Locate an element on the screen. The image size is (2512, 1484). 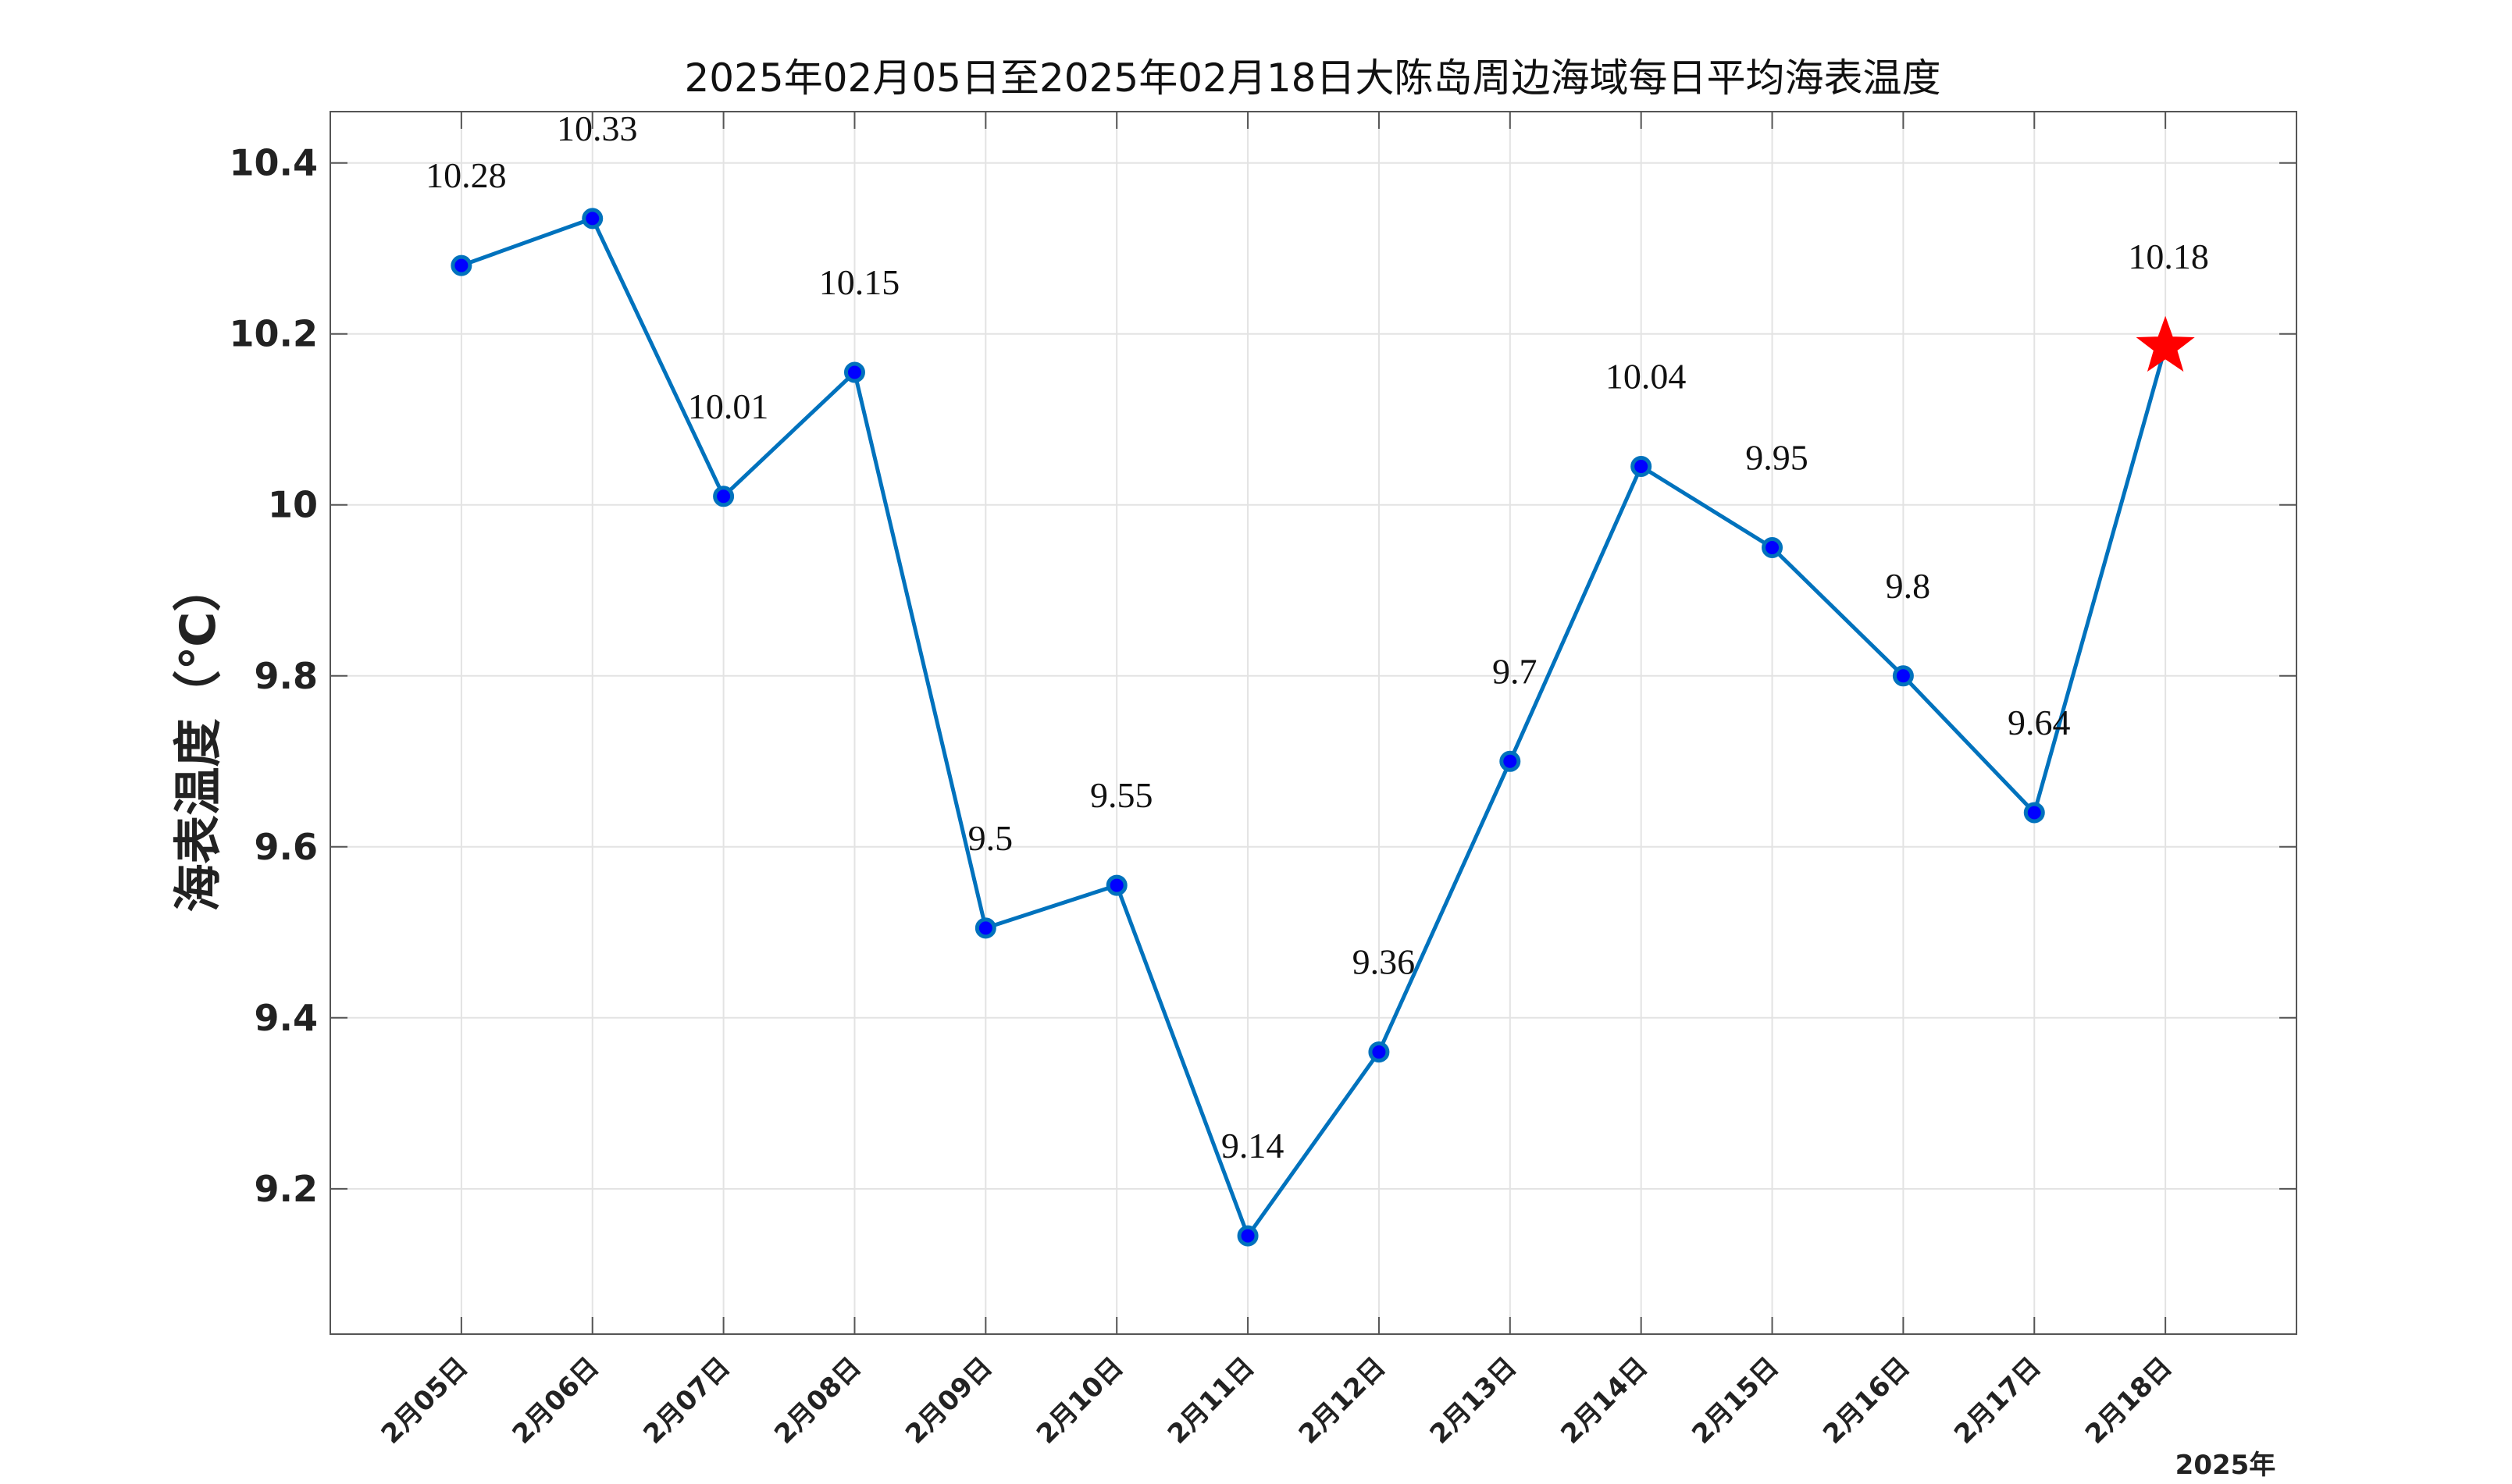
y-axis-label: 海表温度（℃） is located at coordinates (197, 737).